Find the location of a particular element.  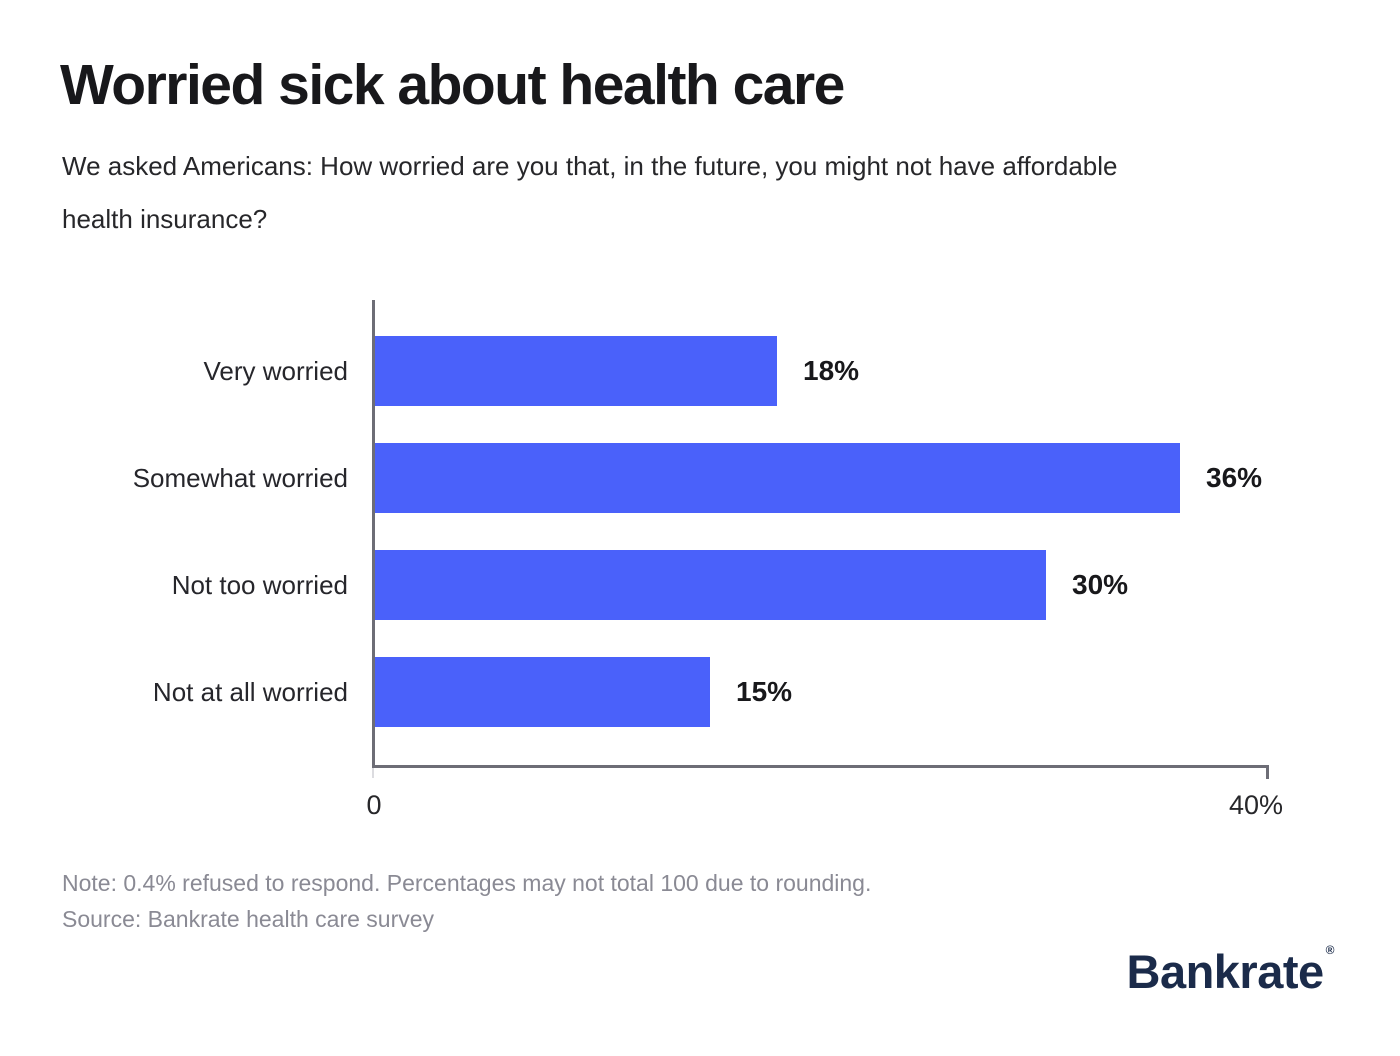

y-axis-line is located at coordinates (373, 534).